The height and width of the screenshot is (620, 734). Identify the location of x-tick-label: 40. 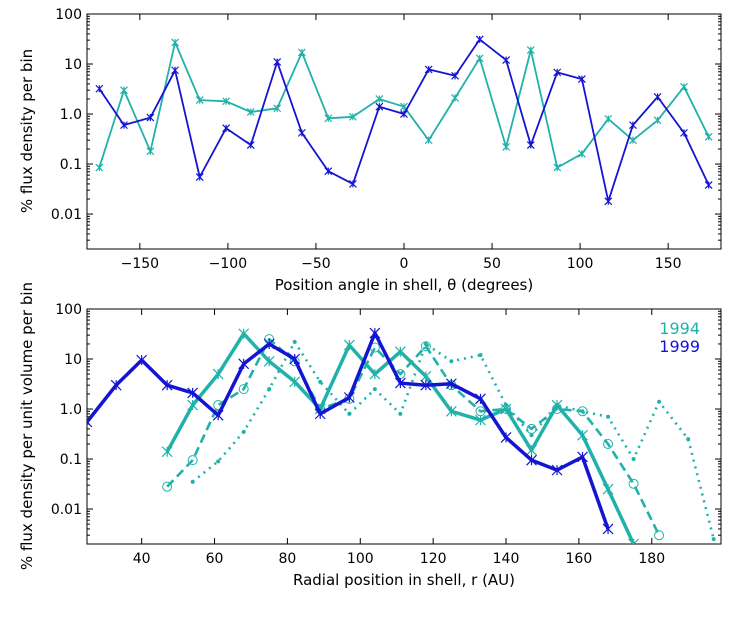
(142, 559).